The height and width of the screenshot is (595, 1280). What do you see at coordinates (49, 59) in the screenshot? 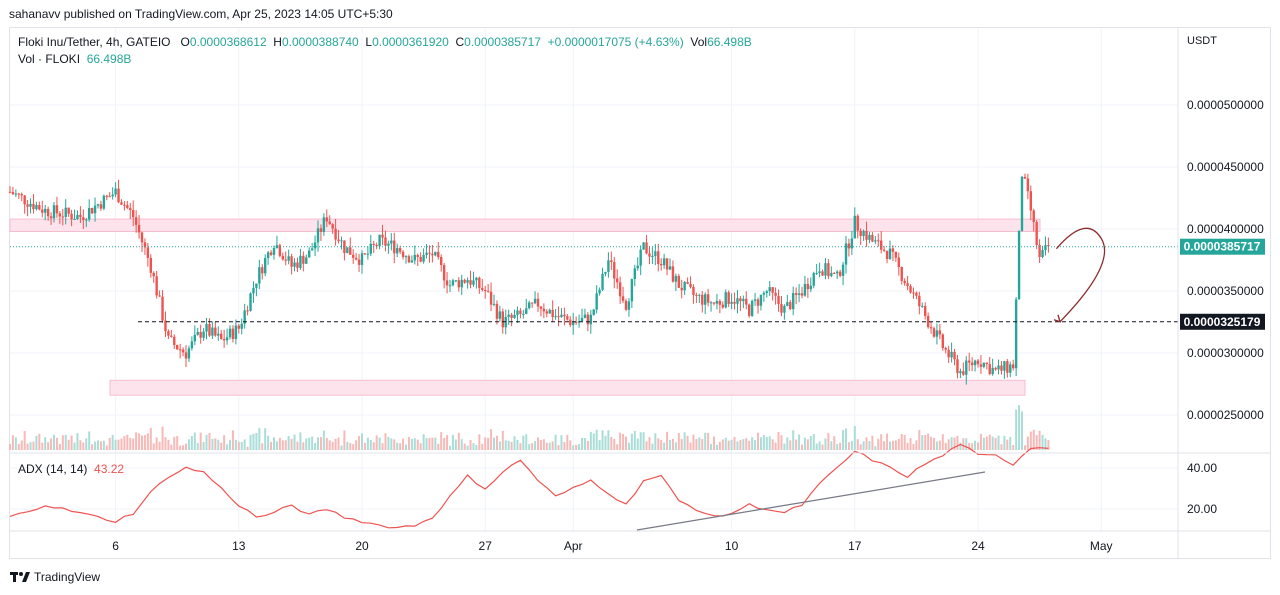
I see `volume-label: Vol · FLOKI` at bounding box center [49, 59].